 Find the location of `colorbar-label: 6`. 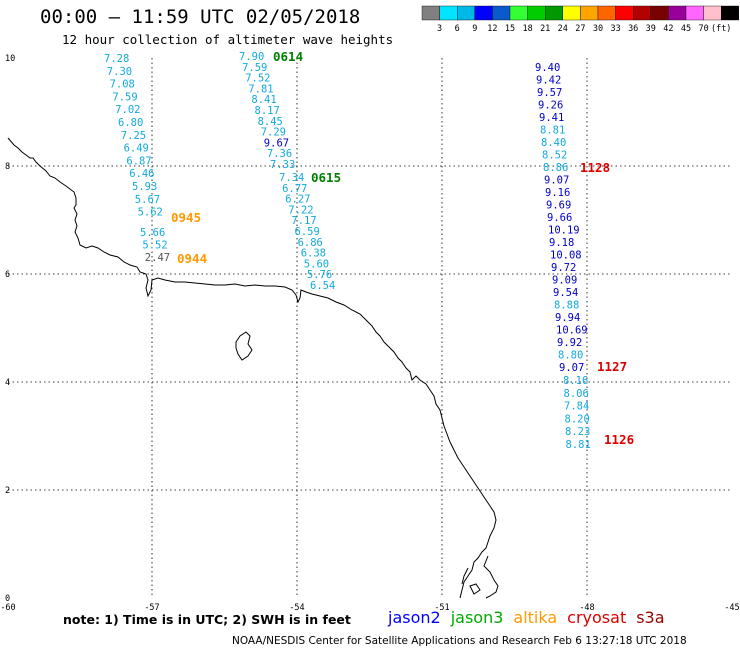

colorbar-label: 6 is located at coordinates (457, 29).